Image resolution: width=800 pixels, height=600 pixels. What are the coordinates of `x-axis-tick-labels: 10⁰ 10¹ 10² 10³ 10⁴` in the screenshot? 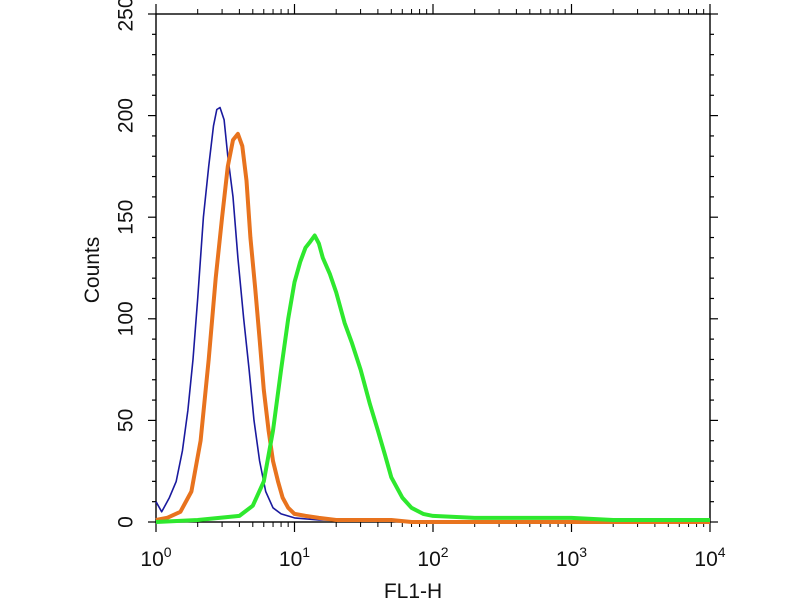 It's located at (432, 557).